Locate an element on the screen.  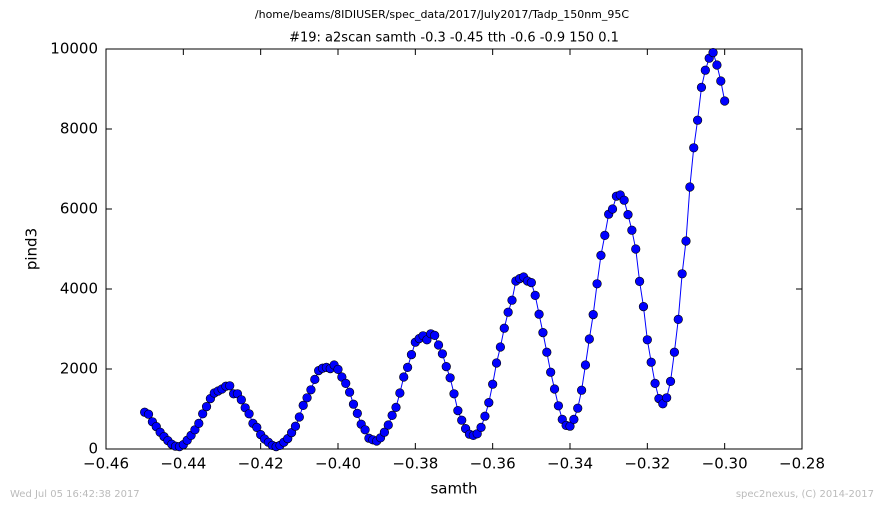
x-tick-label: −0.40 is located at coordinates (338, 464).